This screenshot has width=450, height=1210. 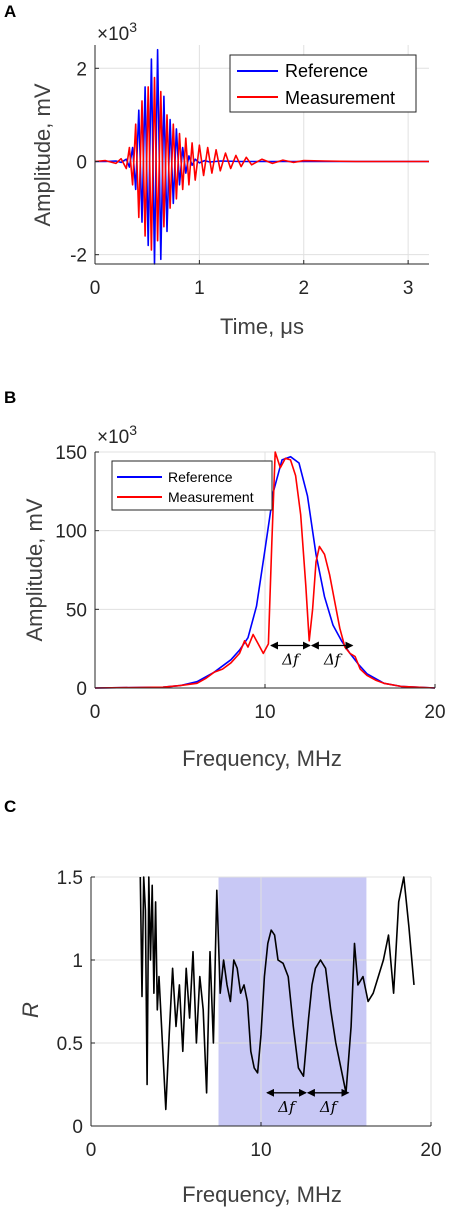 I want to click on panel-letter-b: B, so click(x=10, y=397).